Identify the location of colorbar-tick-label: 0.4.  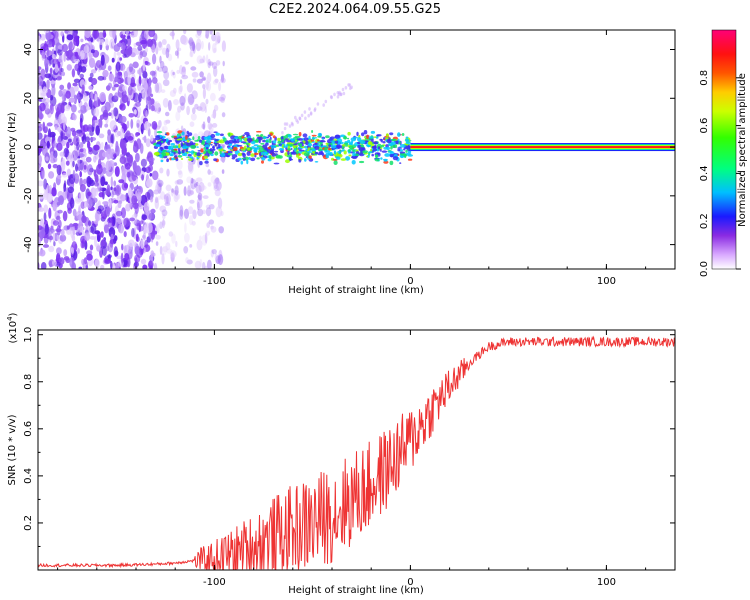
(704, 173).